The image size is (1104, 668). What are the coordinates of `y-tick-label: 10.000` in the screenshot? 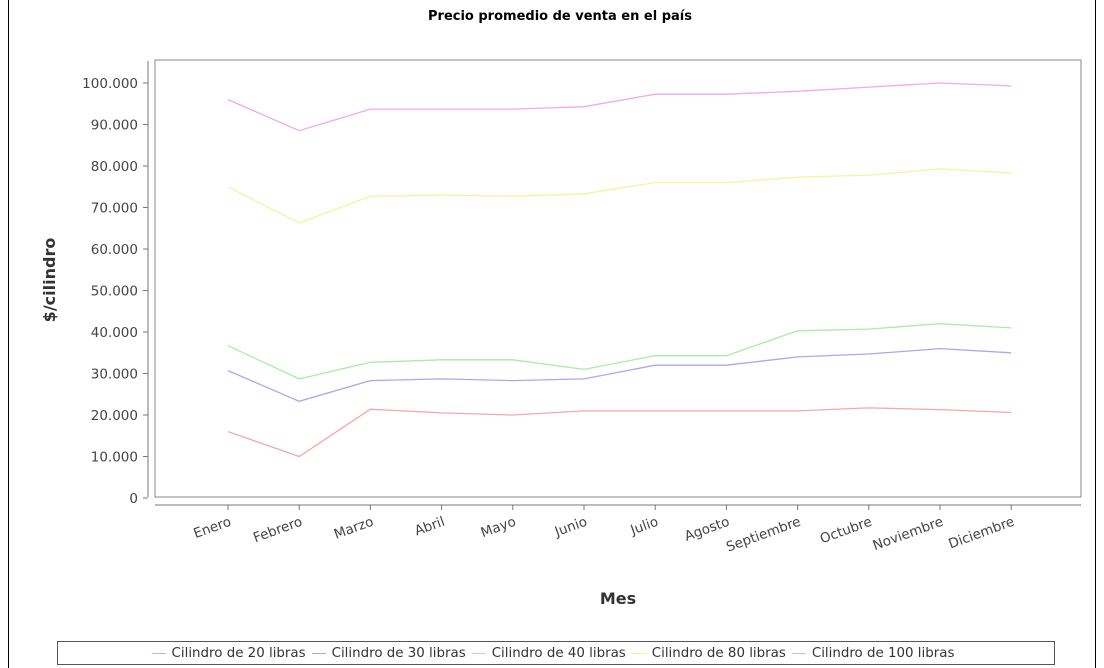 It's located at (114, 458).